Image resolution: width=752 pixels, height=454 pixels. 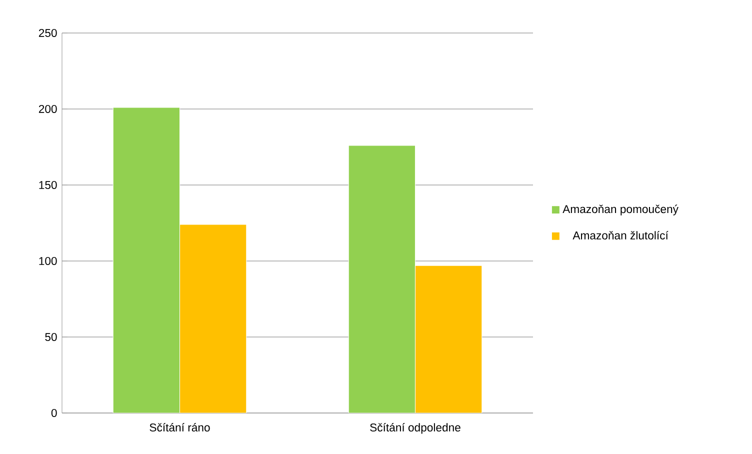 I want to click on y-tick-label: 200, so click(x=47, y=109).